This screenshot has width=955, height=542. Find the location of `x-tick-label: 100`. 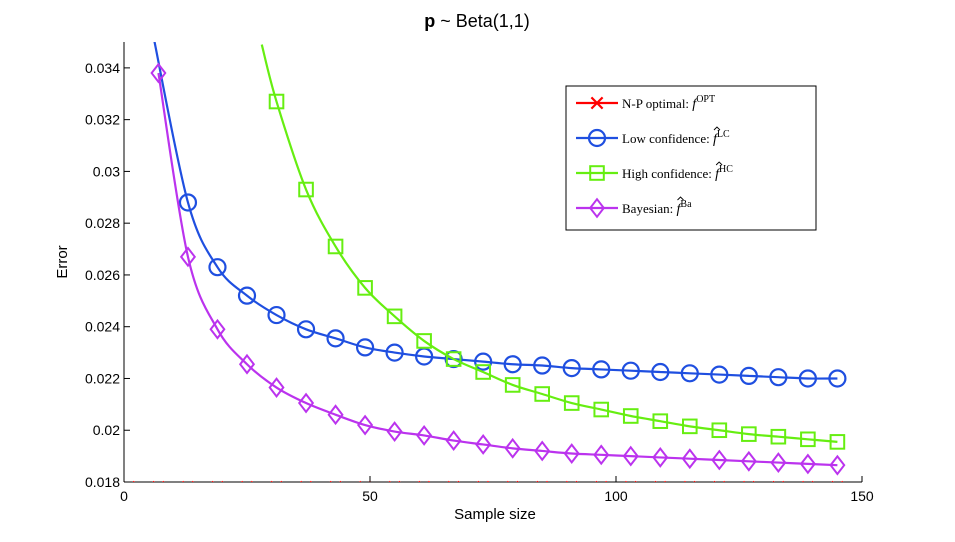

x-tick-label: 100 is located at coordinates (616, 496).